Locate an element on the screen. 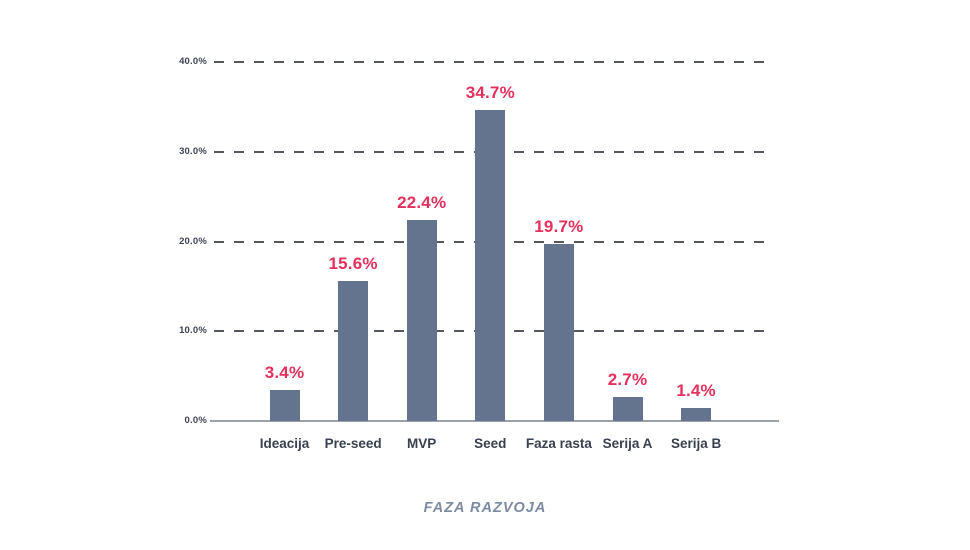 The height and width of the screenshot is (550, 970). y-tick-label: 20.0% is located at coordinates (193, 241).